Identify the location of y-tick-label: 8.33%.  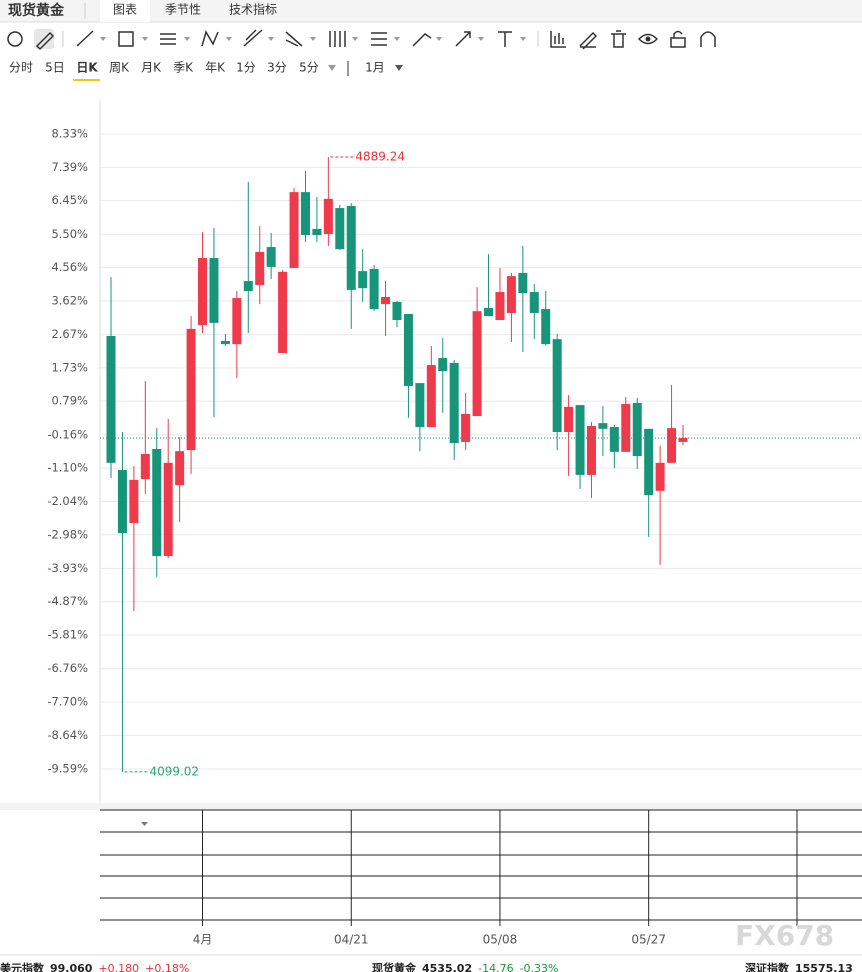
(69, 134).